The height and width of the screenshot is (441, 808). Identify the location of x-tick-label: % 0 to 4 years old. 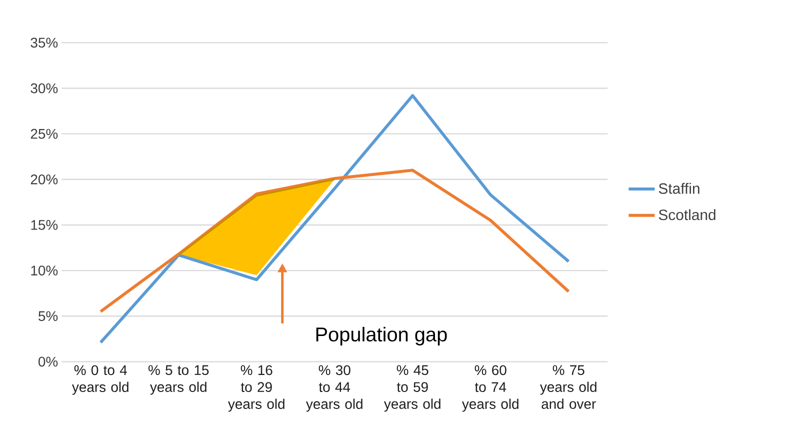
(100, 380).